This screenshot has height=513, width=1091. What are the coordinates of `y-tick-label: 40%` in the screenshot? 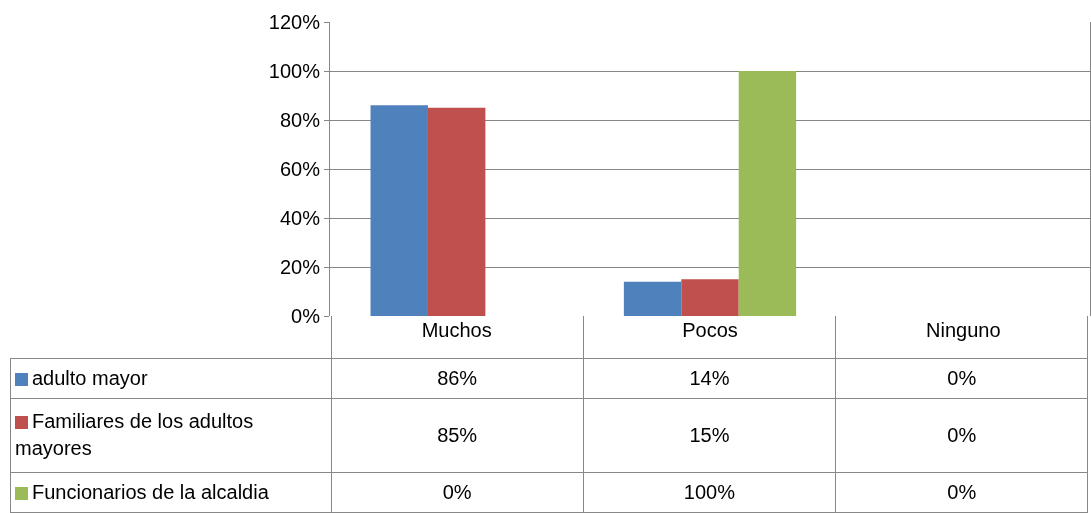 It's located at (300, 218).